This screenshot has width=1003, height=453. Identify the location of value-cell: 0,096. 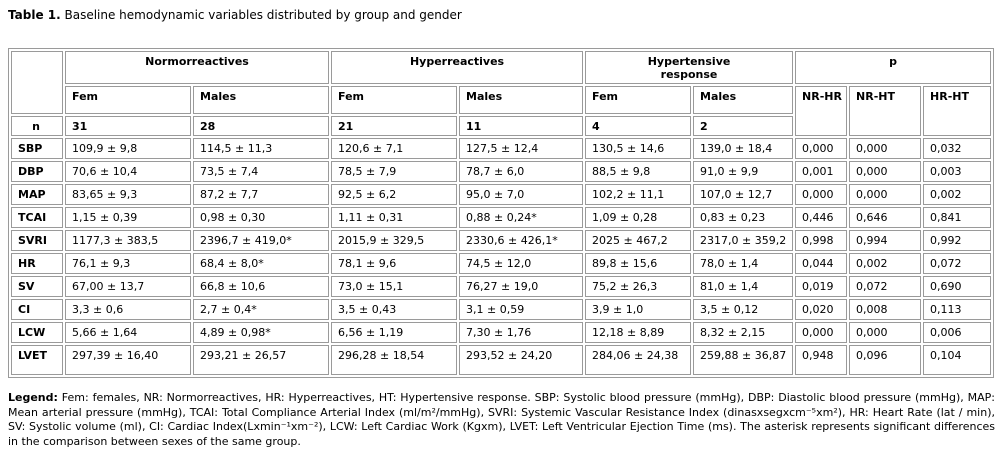
(885, 360).